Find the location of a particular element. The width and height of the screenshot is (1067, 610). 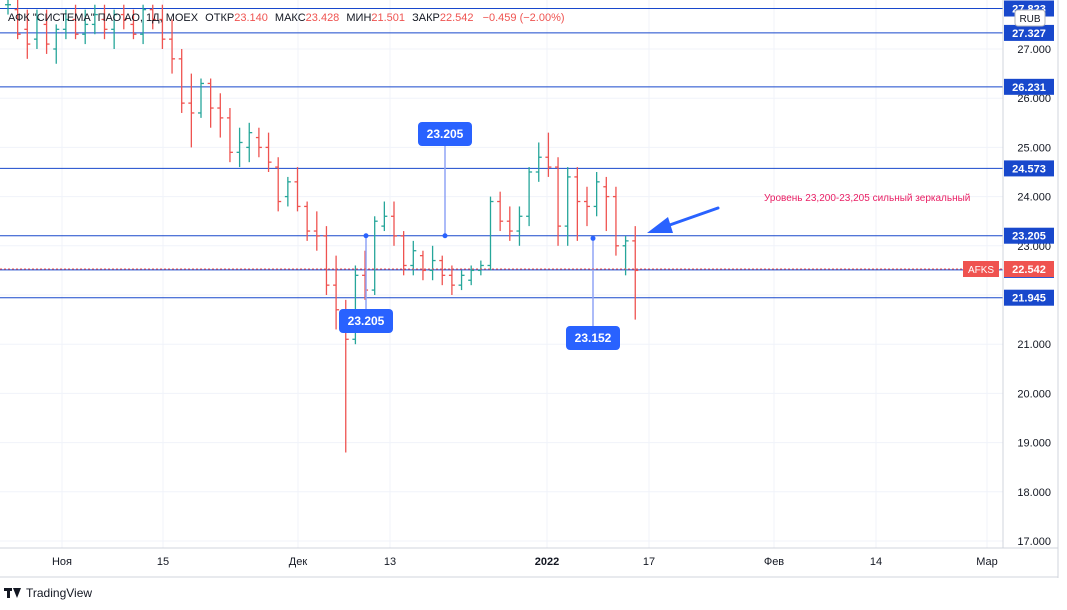

tradingview-logo-icon is located at coordinates (13, 593).